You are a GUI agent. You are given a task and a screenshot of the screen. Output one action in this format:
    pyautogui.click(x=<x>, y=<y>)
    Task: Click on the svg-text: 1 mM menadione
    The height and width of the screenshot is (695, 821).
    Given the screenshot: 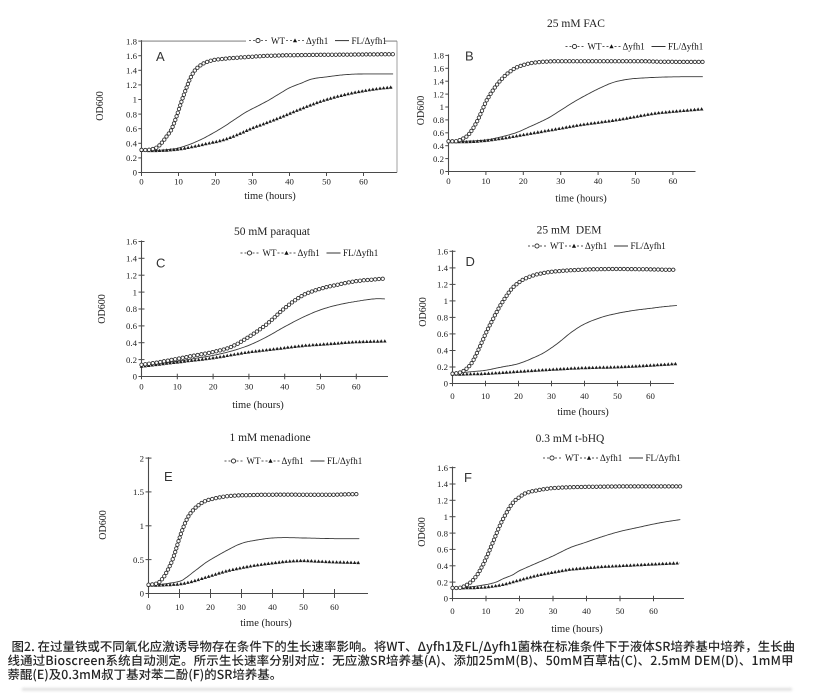 What is the action you would take?
    pyautogui.click(x=269, y=438)
    